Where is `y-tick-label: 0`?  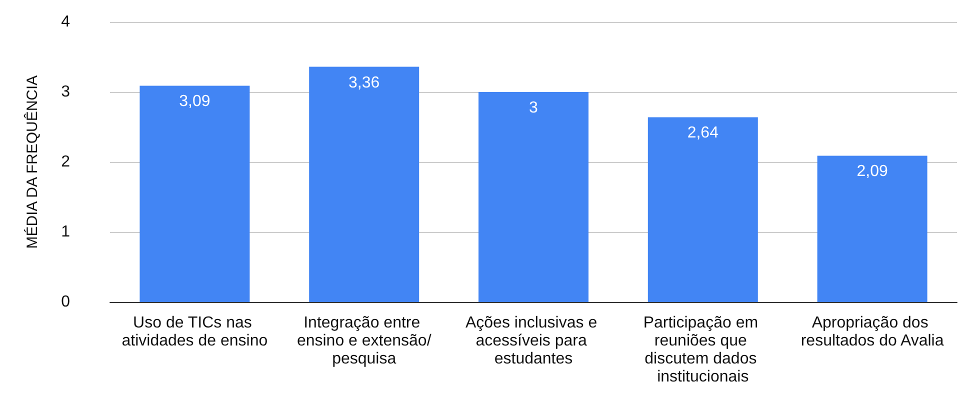
y-tick-label: 0 is located at coordinates (65, 302).